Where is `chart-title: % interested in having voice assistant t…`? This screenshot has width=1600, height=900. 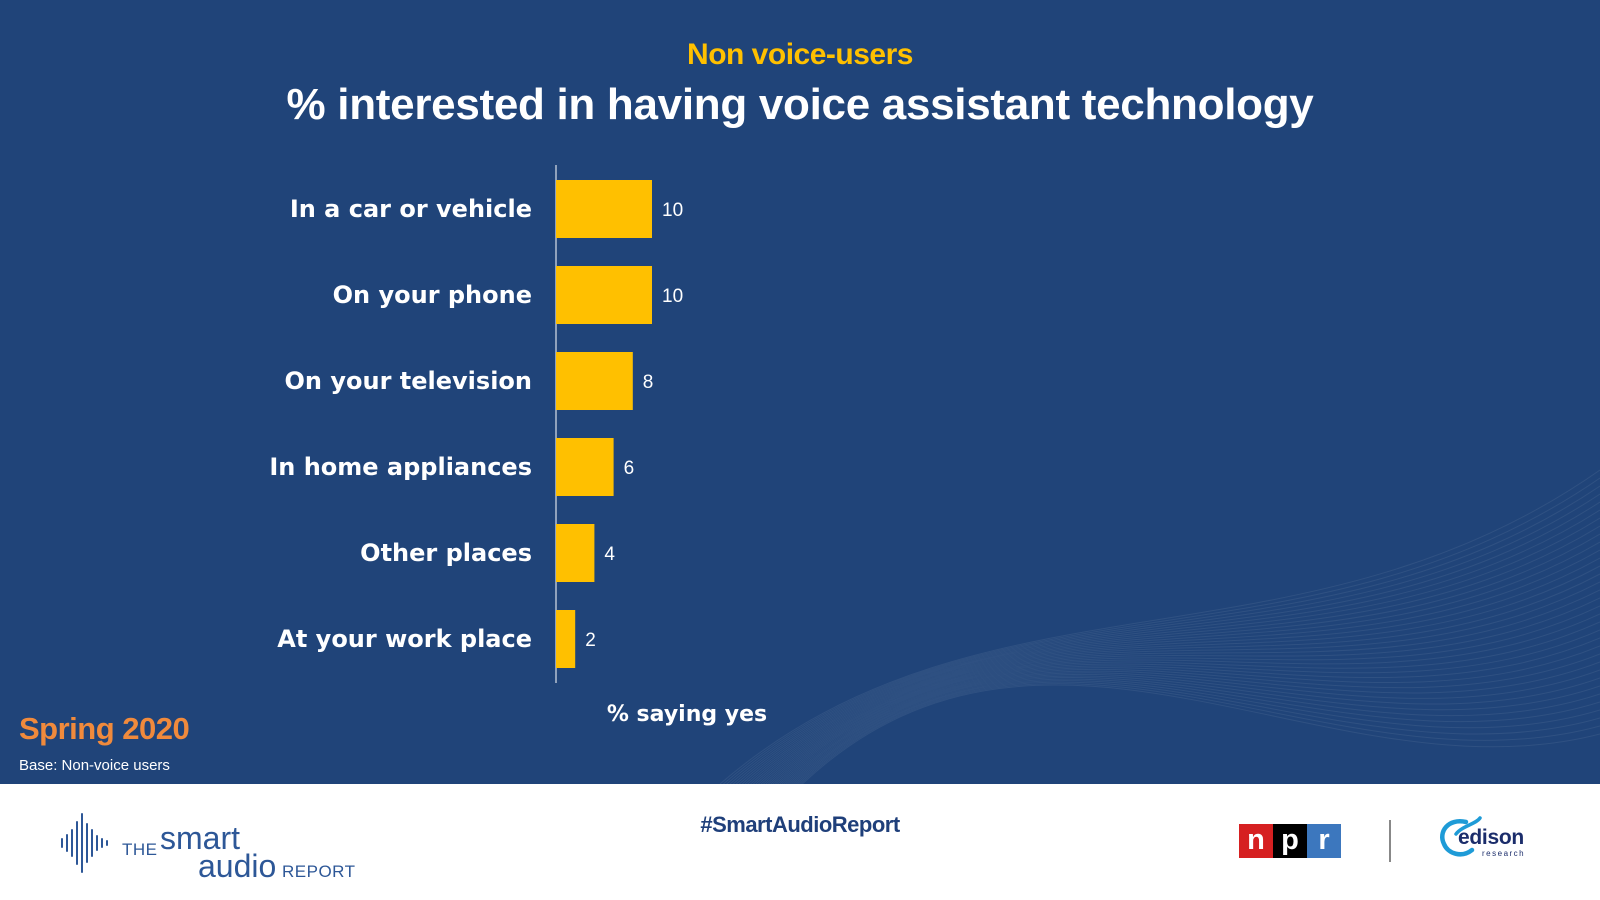
chart-title: % interested in having voice assistant t… is located at coordinates (800, 104).